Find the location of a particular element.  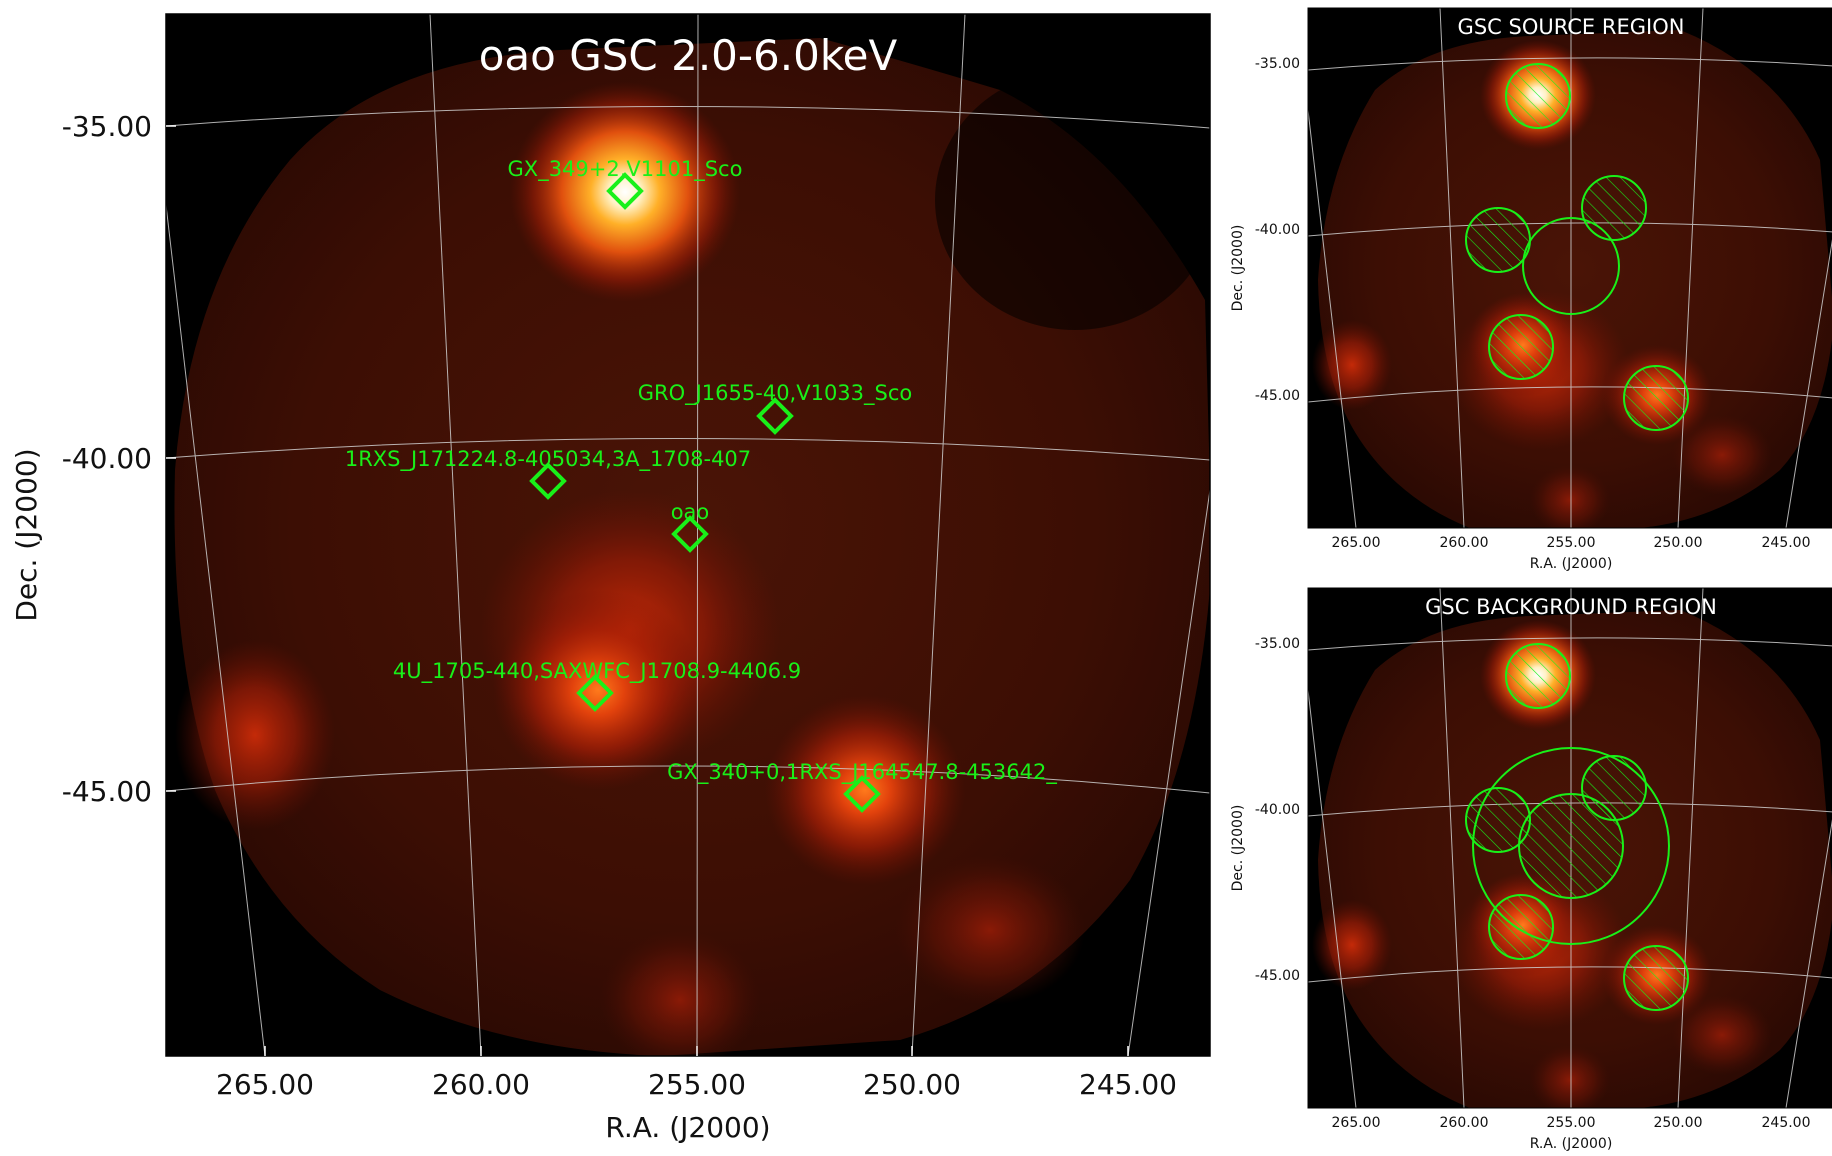

main-x-tick-label: 245.00 is located at coordinates (1128, 1084).